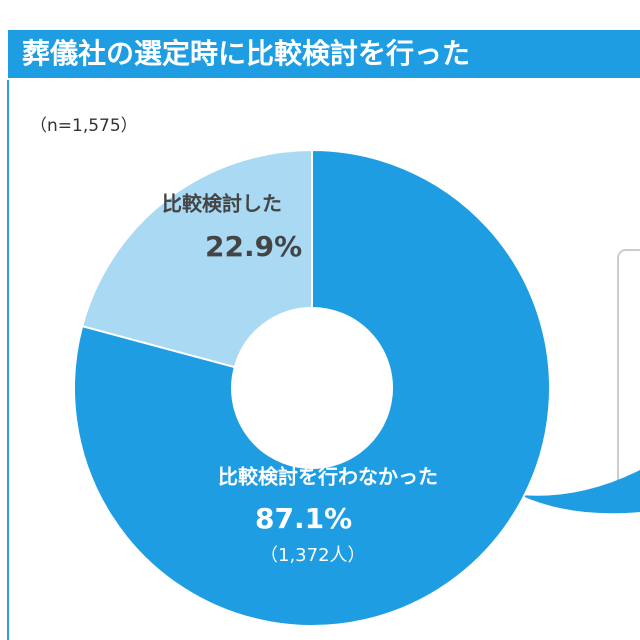 The width and height of the screenshot is (640, 640). Describe the element at coordinates (246, 53) in the screenshot. I see `chart-title: 葬儀社の選定時に比較検討を行った` at that location.